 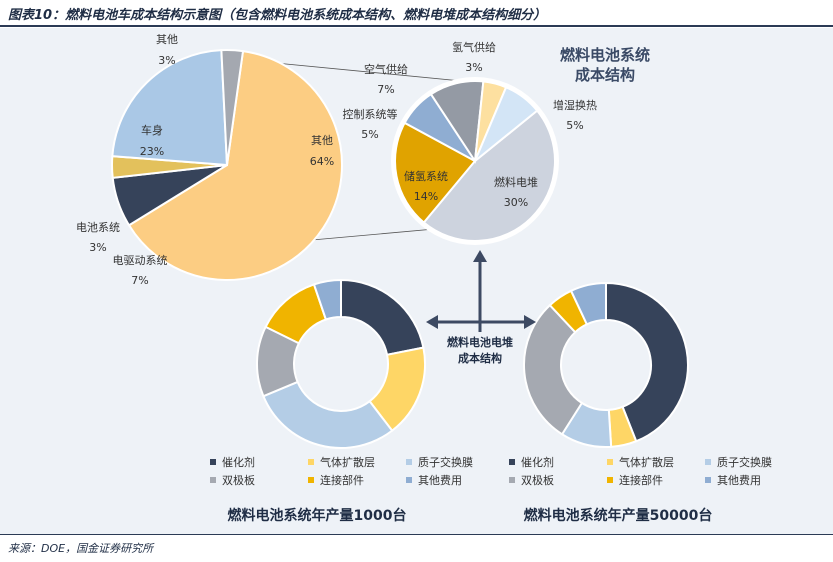 What do you see at coordinates (167, 39) in the screenshot?
I see `pie1-label-other-small: 其他` at bounding box center [167, 39].